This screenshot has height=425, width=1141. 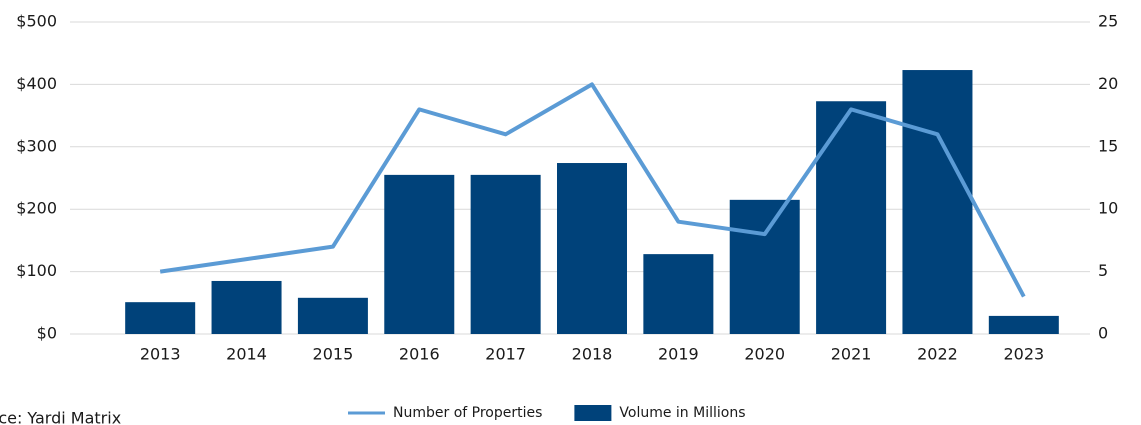 What do you see at coordinates (333, 354) in the screenshot?
I see `x-tick-label: 2015` at bounding box center [333, 354].